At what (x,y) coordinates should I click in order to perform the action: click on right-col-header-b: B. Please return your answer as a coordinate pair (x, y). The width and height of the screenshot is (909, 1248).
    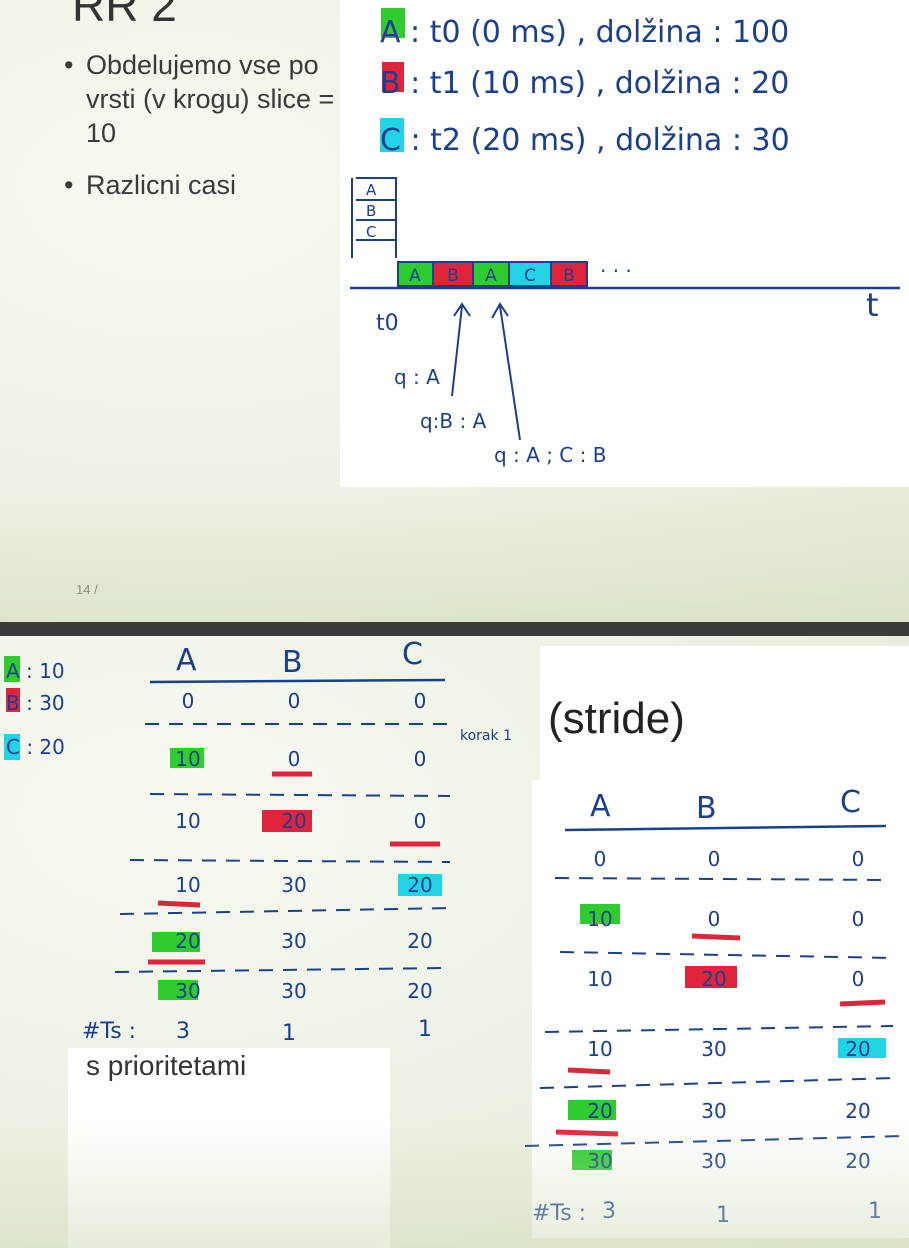
    Looking at the image, I should click on (706, 808).